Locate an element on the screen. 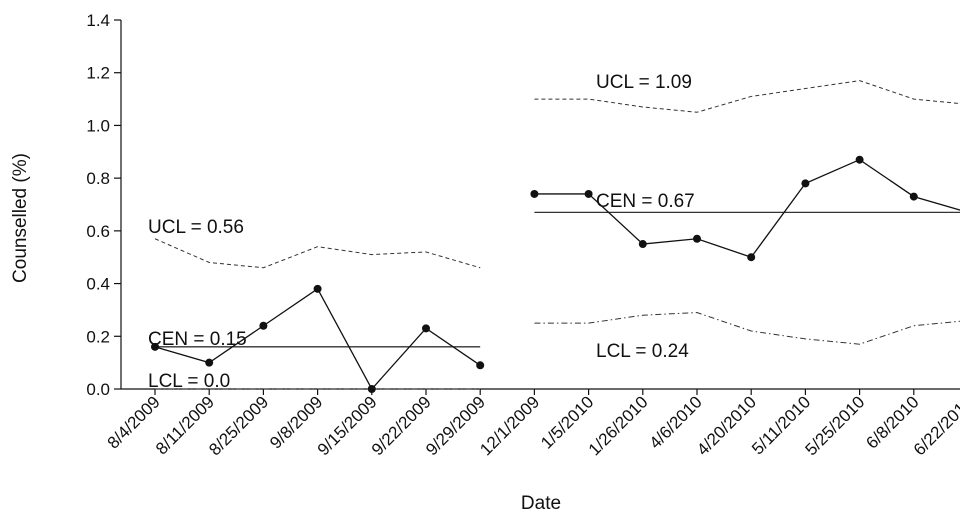  cen-label-phase-2: CEN = 0.67 is located at coordinates (645, 201).